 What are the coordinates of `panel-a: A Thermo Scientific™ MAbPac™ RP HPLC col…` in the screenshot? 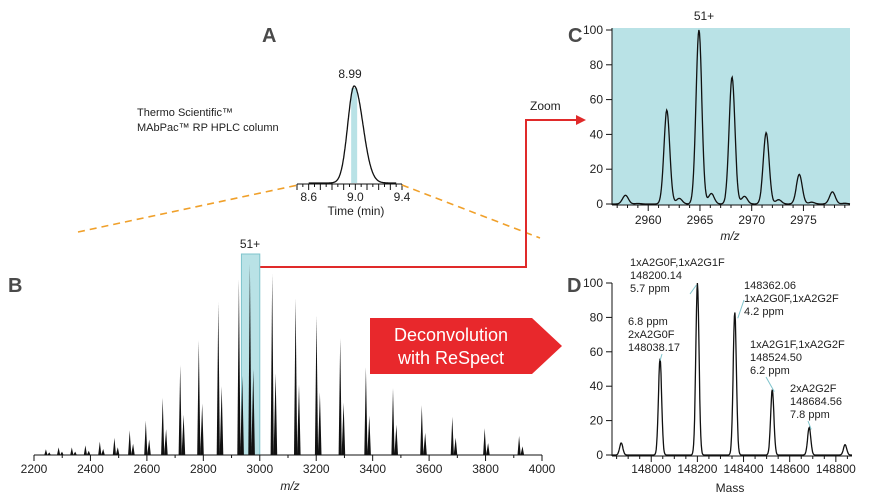 It's located at (274, 121).